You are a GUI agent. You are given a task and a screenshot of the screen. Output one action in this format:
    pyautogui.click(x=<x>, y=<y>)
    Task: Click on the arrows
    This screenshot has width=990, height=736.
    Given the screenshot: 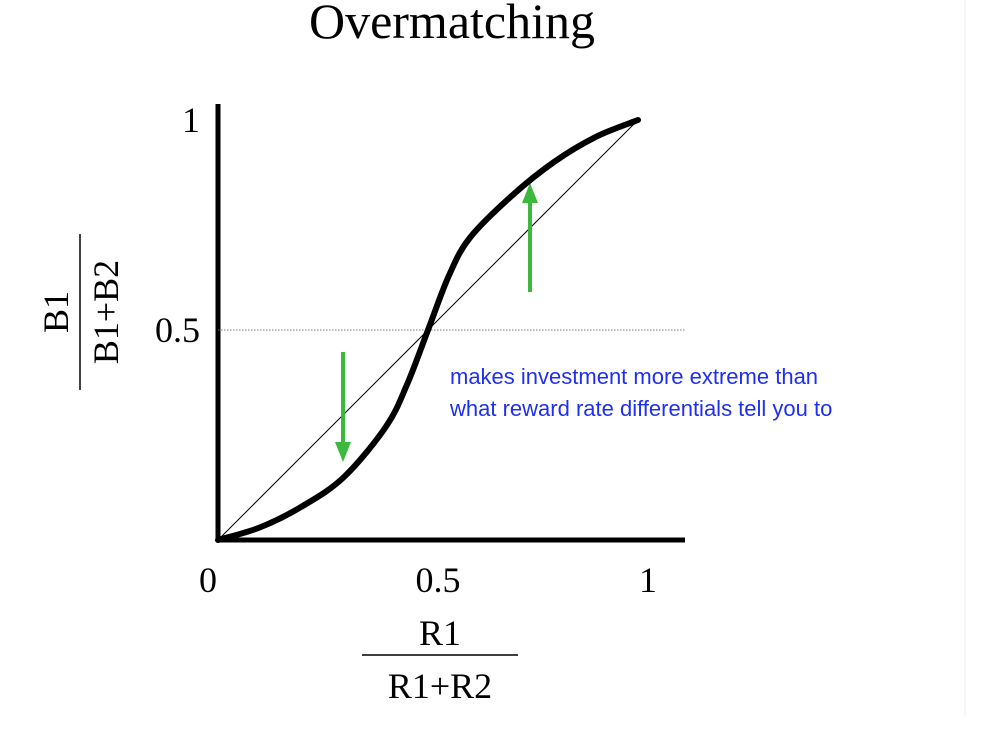 What is the action you would take?
    pyautogui.click(x=436, y=322)
    